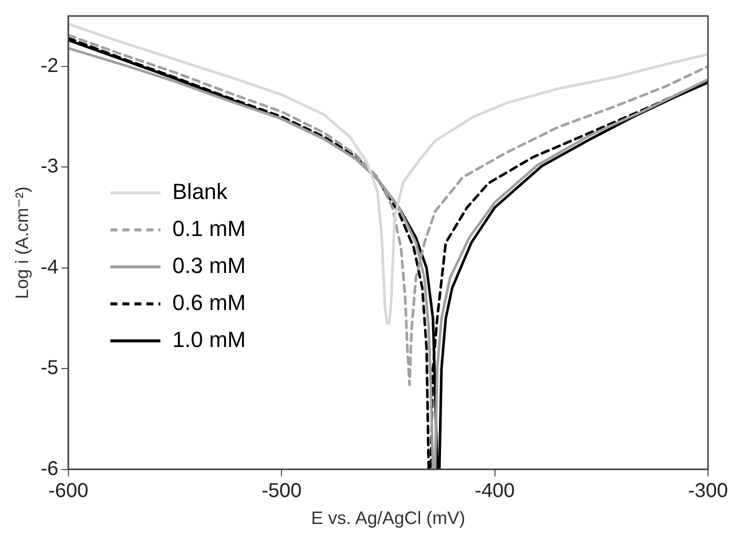 The image size is (738, 538). What do you see at coordinates (209, 265) in the screenshot?
I see `legend-label: 0.3 mM` at bounding box center [209, 265].